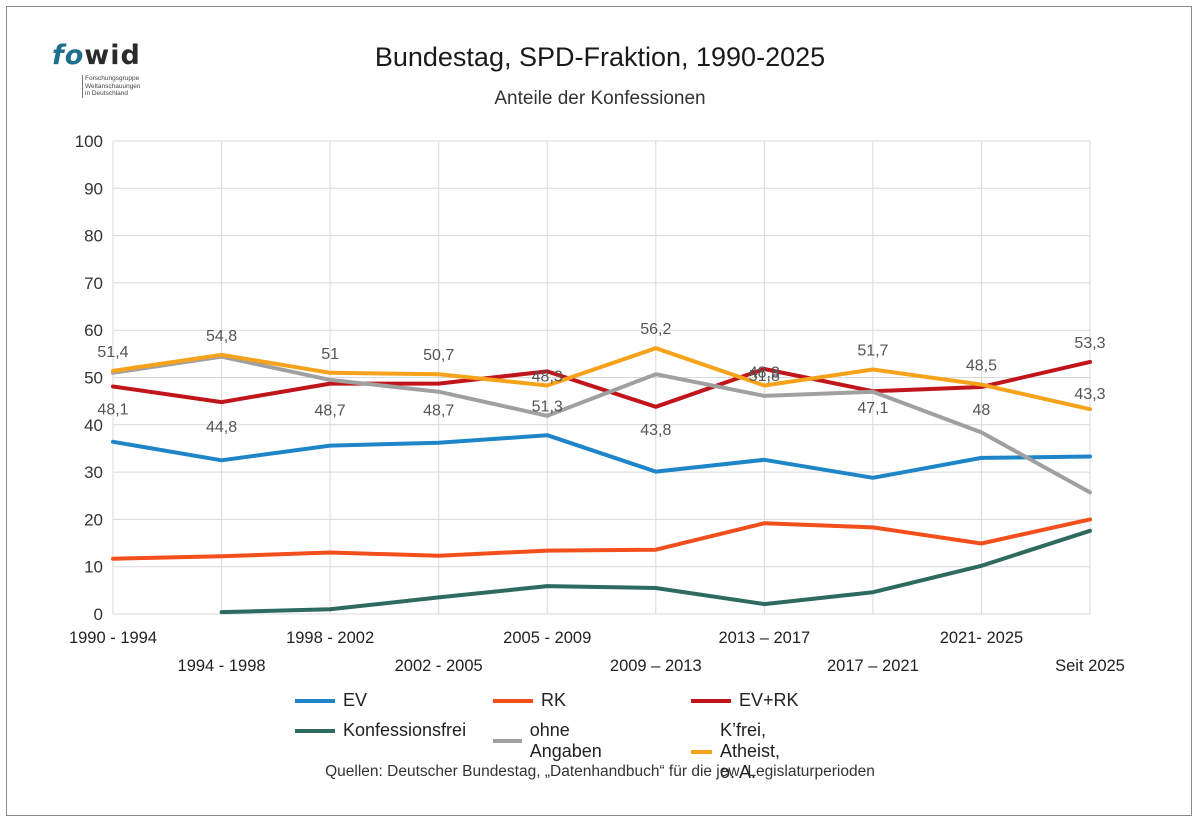 The height and width of the screenshot is (824, 1200). I want to click on x-tick-label: 2021- 2025, so click(982, 638).